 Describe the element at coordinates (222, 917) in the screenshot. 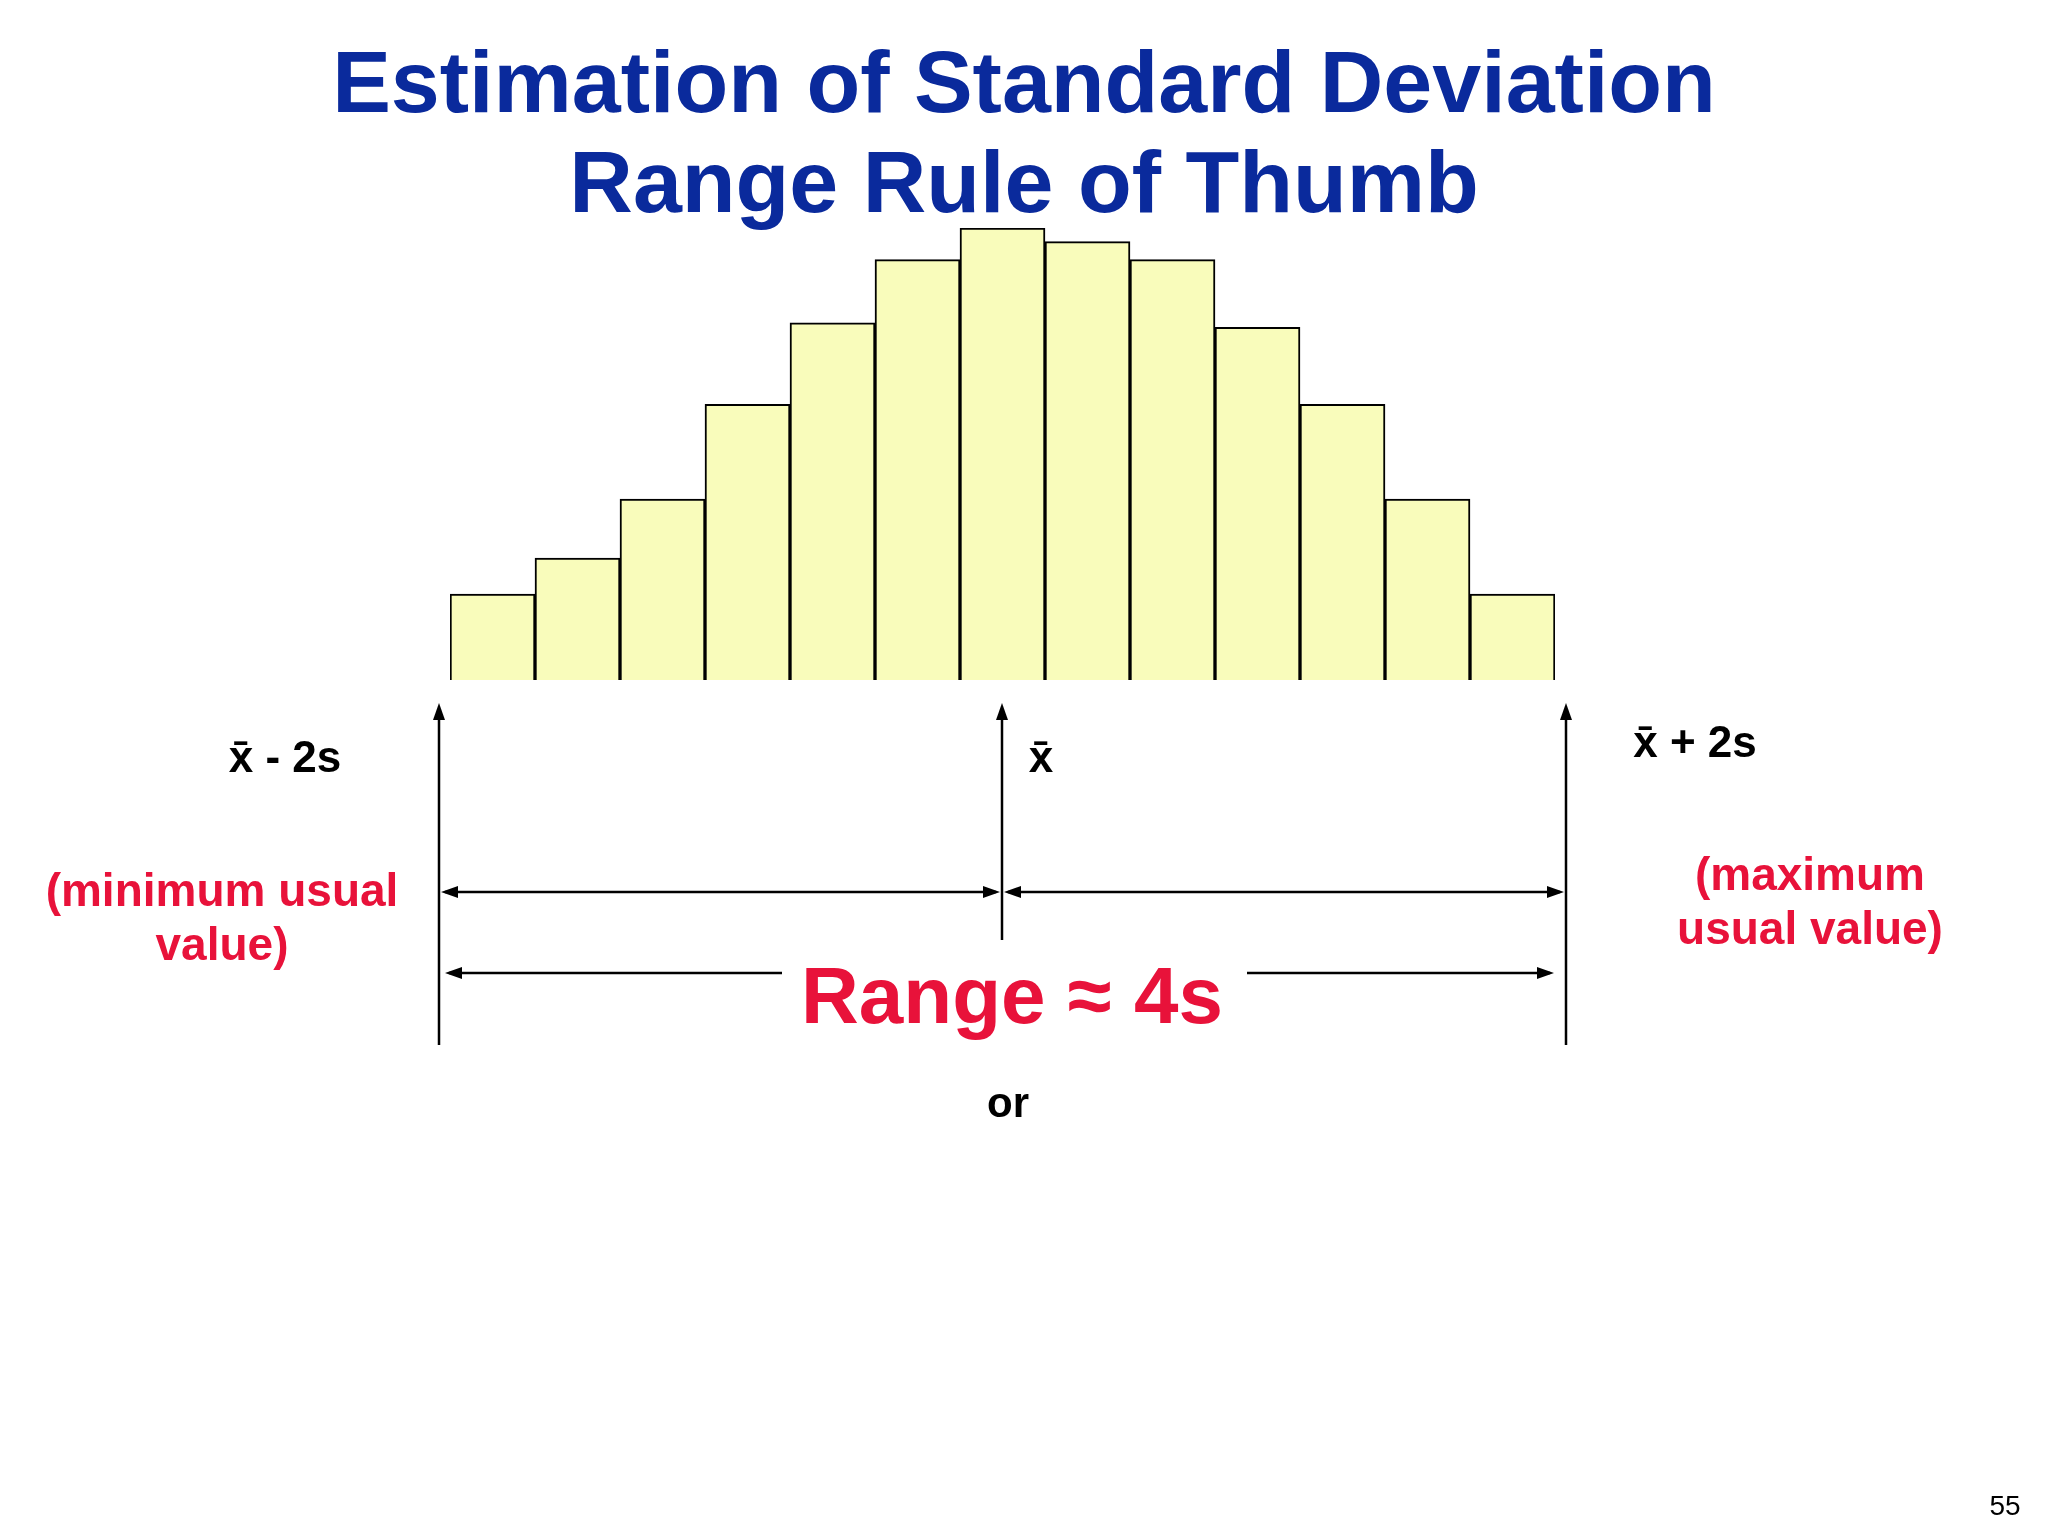

I see `text: (minimum usual value)` at that location.